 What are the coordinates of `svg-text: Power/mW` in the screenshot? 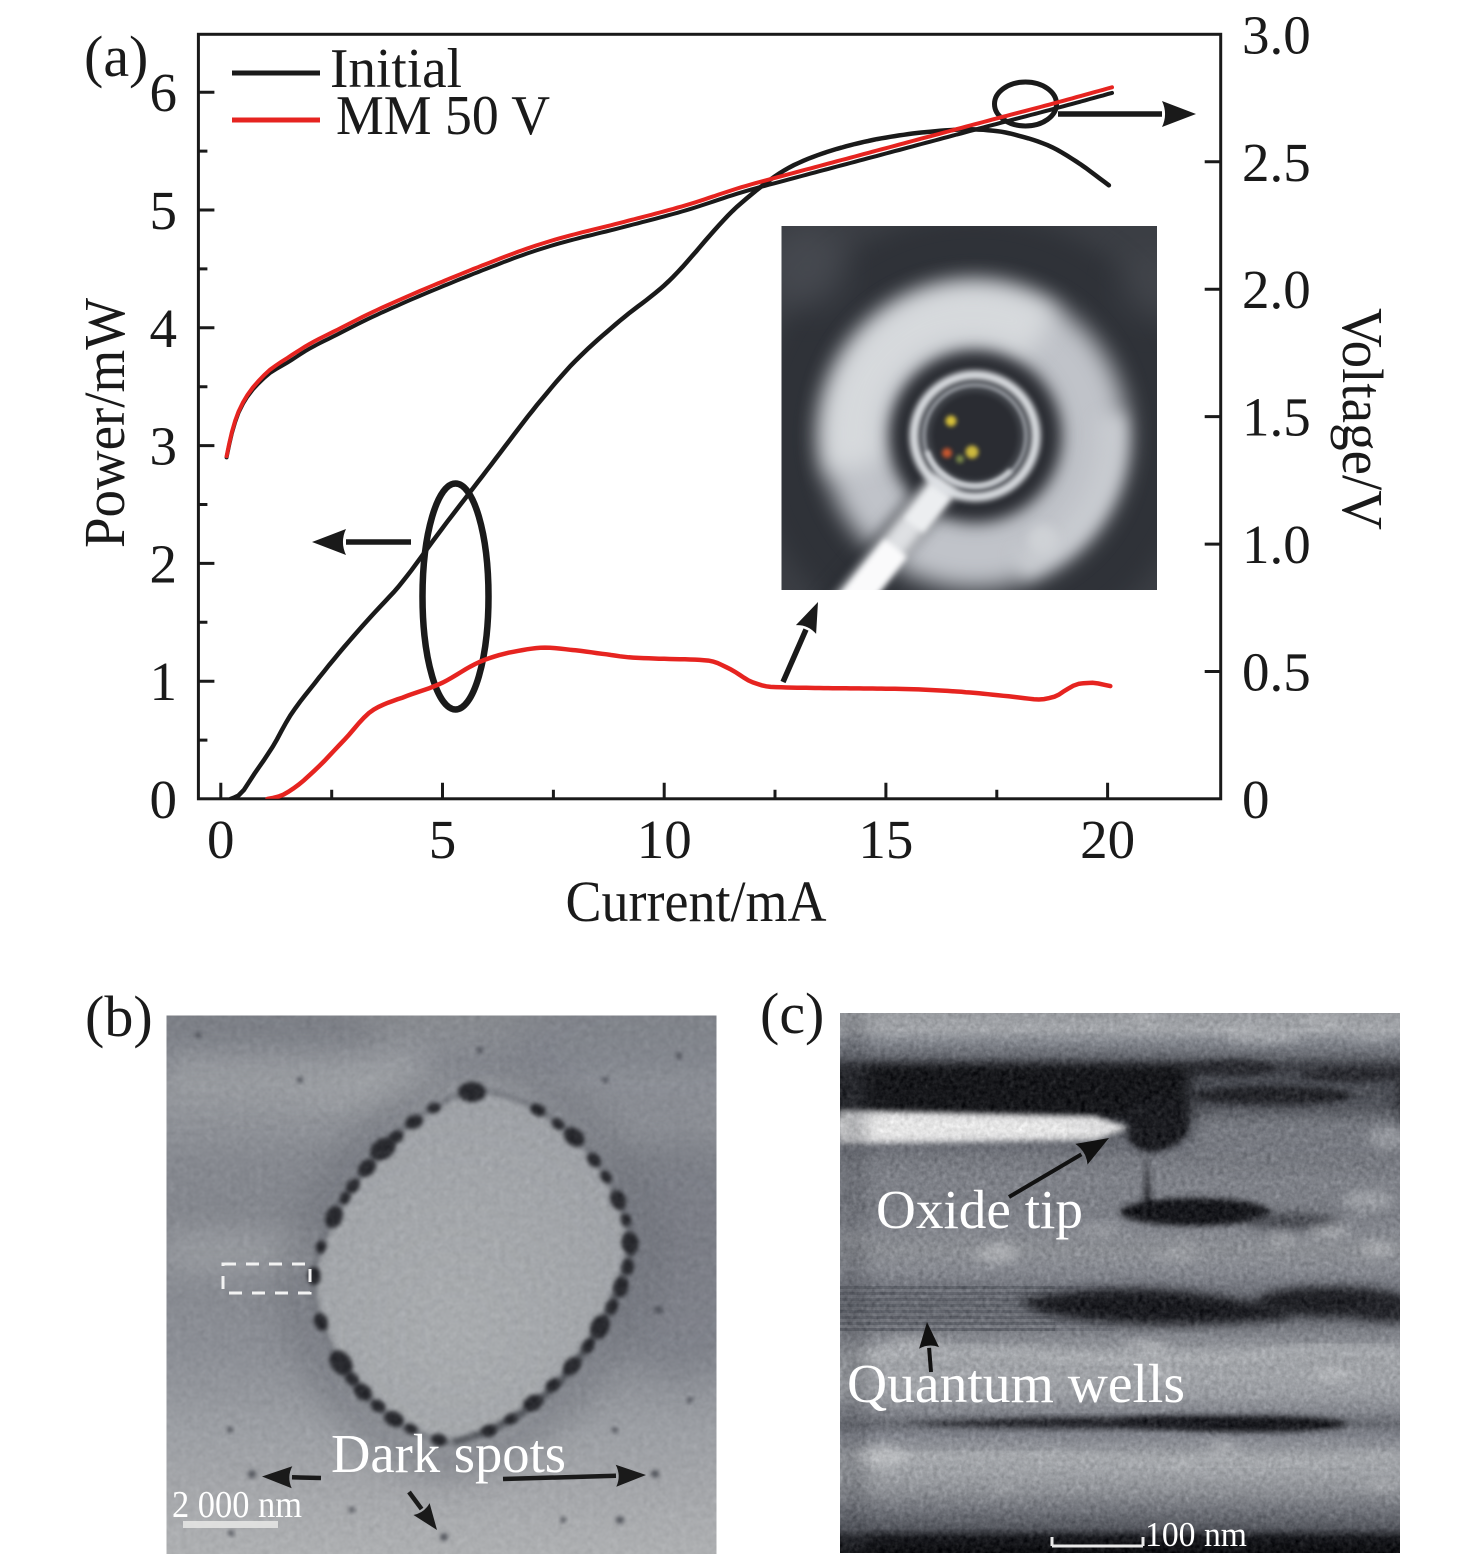 It's located at (104, 423).